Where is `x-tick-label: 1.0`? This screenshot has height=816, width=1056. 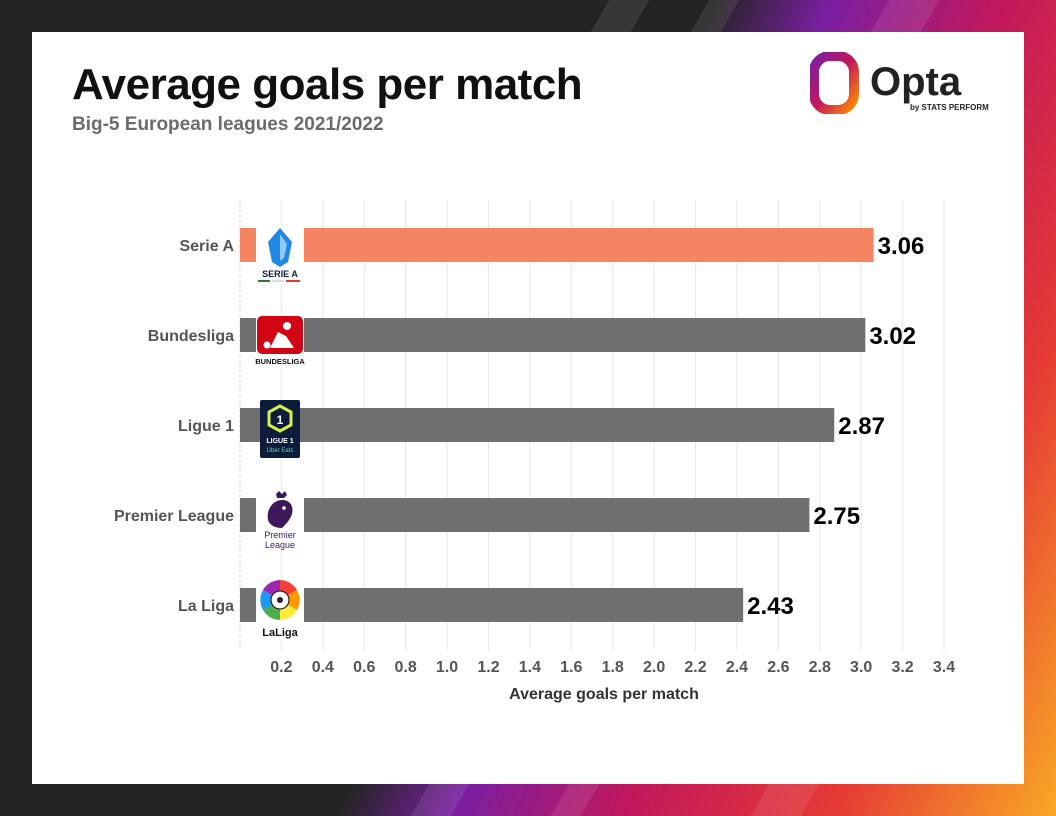
x-tick-label: 1.0 is located at coordinates (447, 667).